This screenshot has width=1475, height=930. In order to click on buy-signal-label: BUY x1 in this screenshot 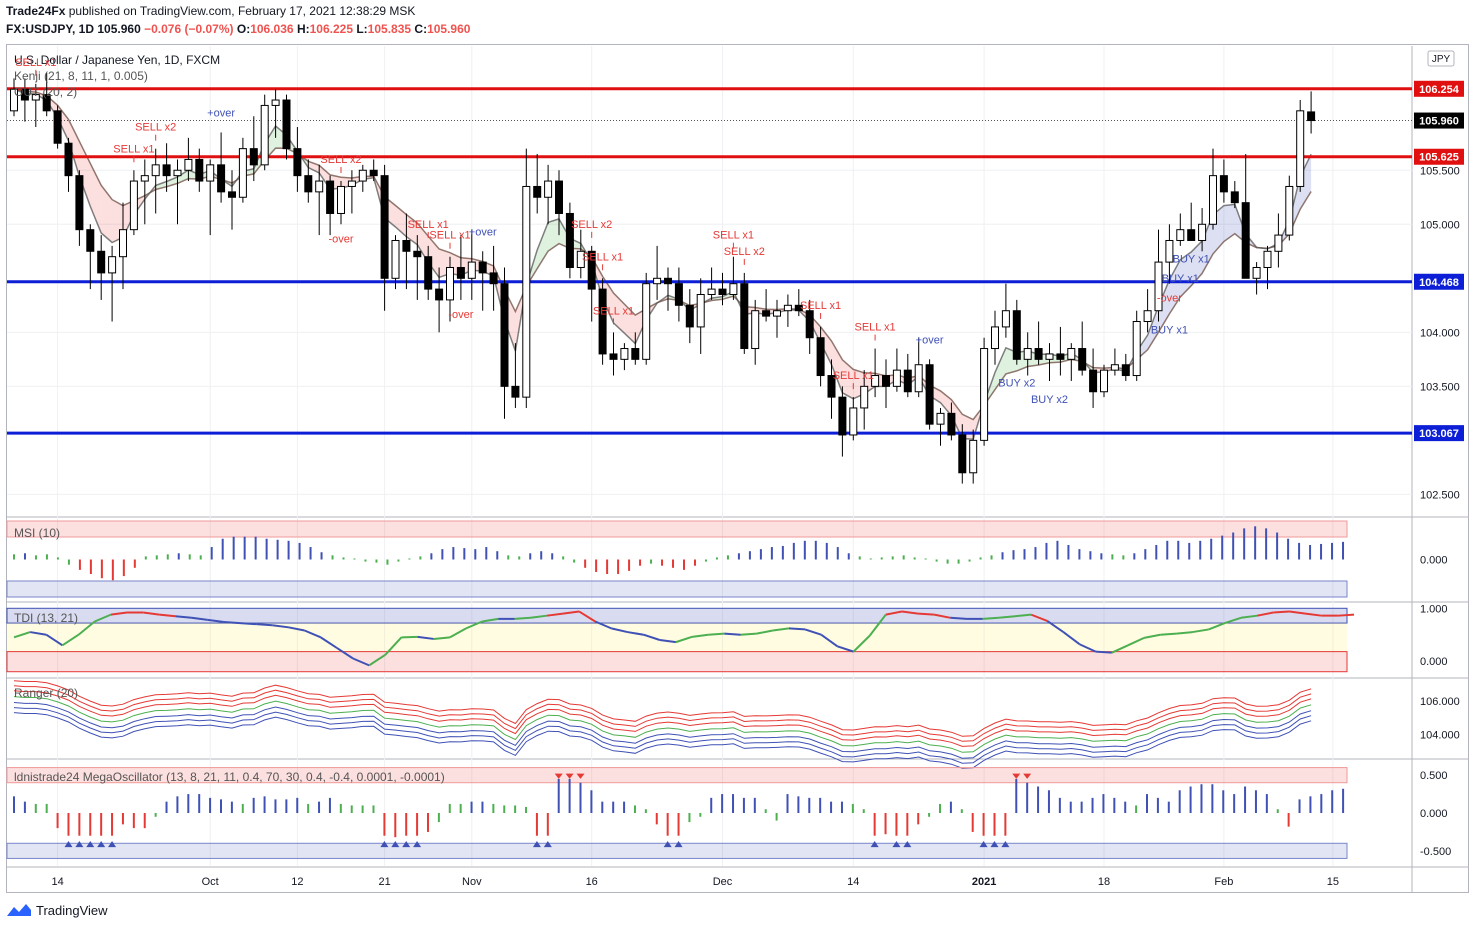, I will do `click(1169, 331)`.